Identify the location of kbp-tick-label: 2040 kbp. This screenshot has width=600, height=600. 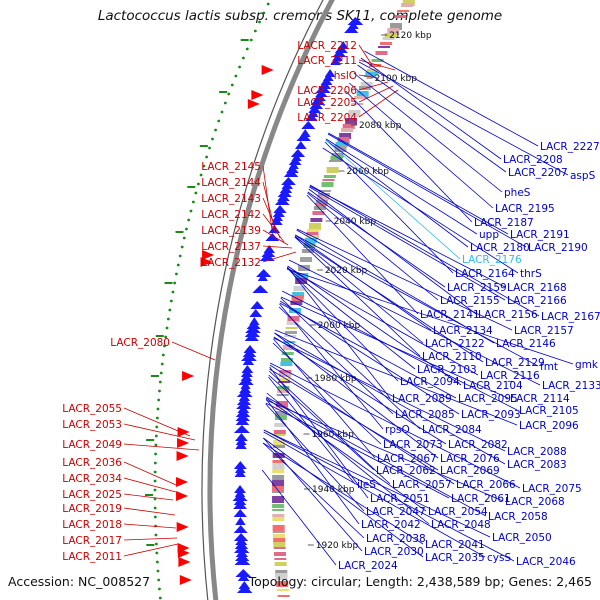
(355, 222).